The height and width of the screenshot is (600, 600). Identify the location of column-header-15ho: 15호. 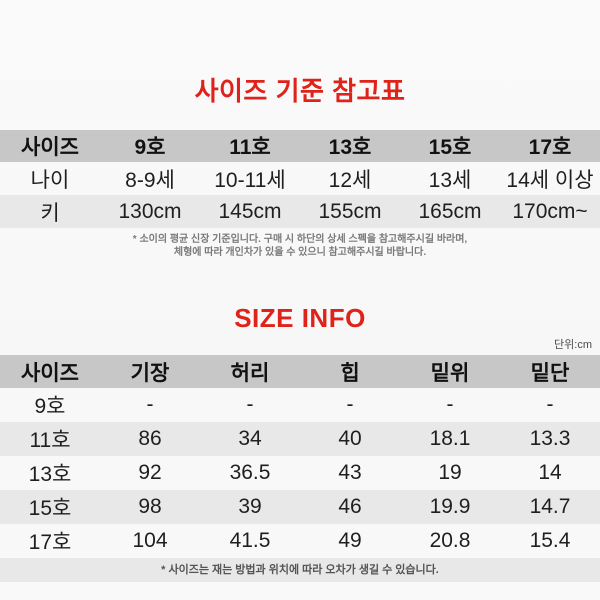
(450, 147).